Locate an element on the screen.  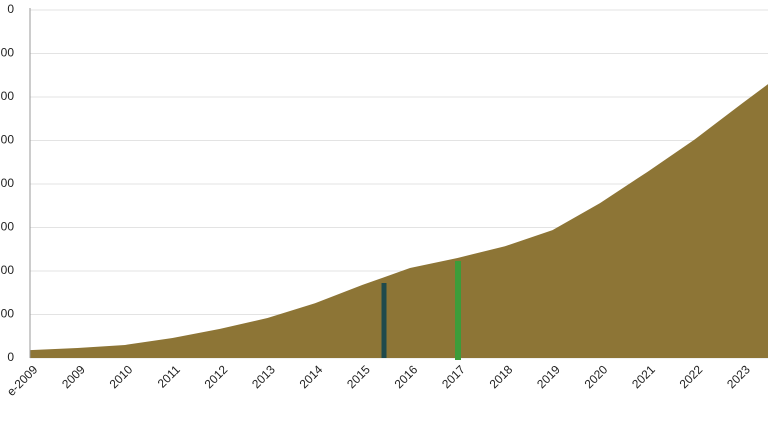
x-tick-label: 2021 is located at coordinates (643, 376).